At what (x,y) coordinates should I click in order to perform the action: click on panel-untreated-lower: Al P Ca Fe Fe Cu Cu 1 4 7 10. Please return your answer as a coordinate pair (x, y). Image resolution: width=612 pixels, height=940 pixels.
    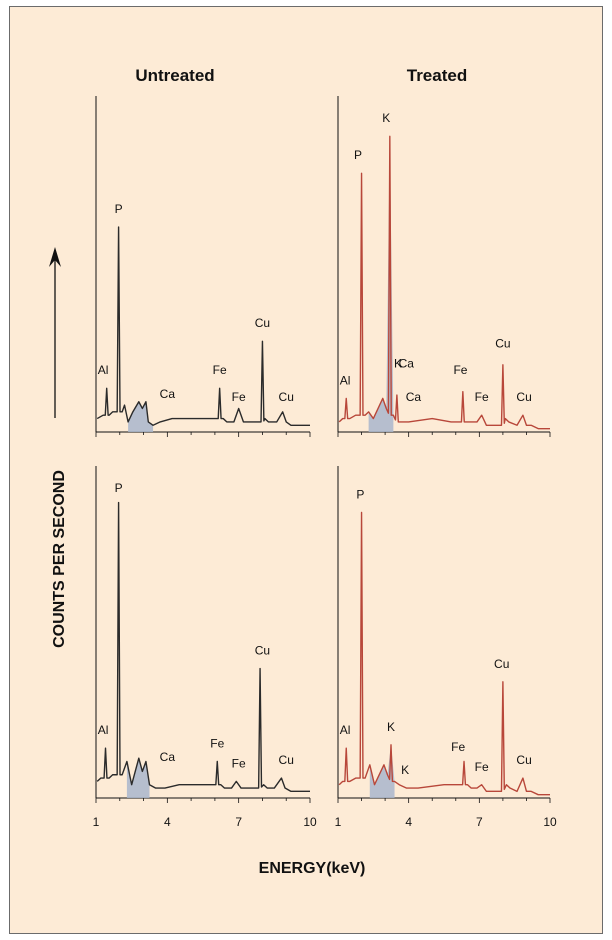
    Looking at the image, I should click on (205, 647).